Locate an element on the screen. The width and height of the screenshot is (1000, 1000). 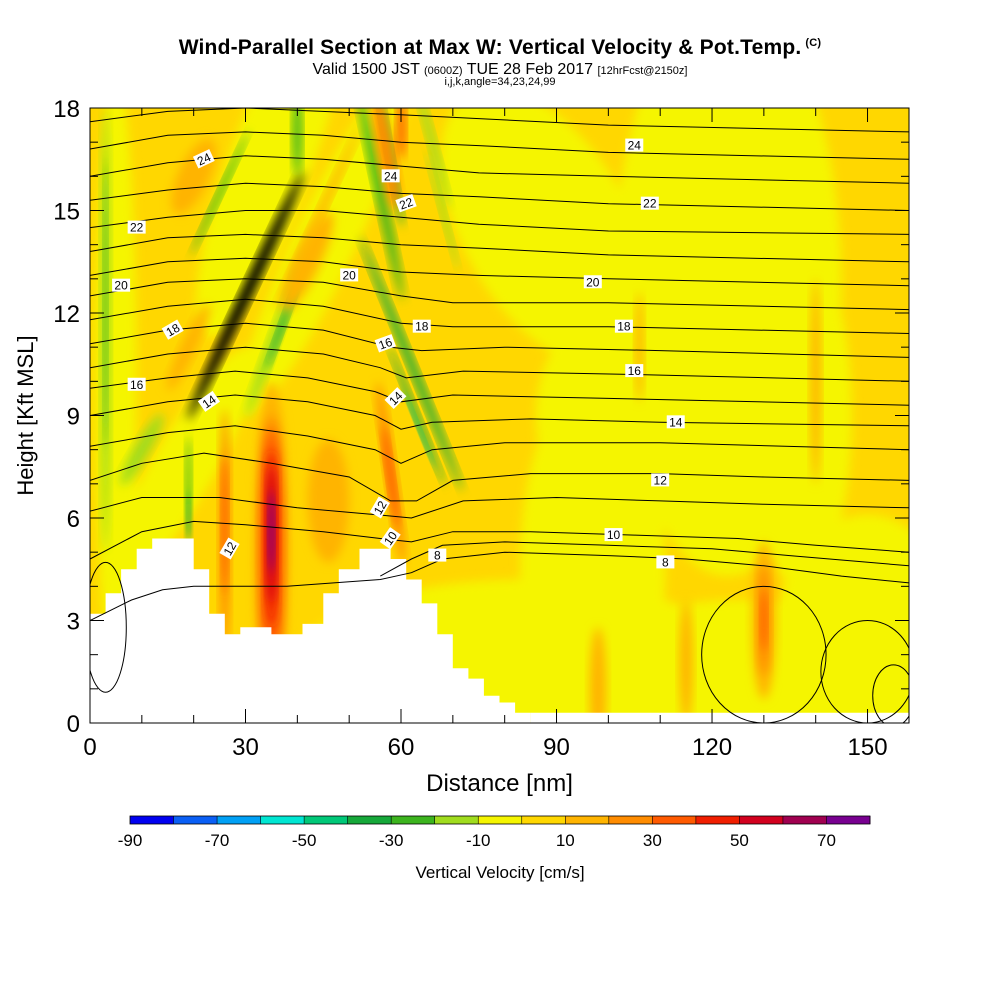
y-tick-label: 0 is located at coordinates (73, 724).